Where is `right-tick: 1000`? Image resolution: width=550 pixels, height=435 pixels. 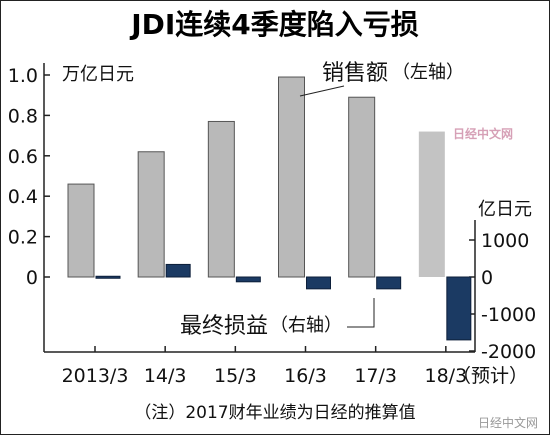 right-tick: 1000 is located at coordinates (499, 241).